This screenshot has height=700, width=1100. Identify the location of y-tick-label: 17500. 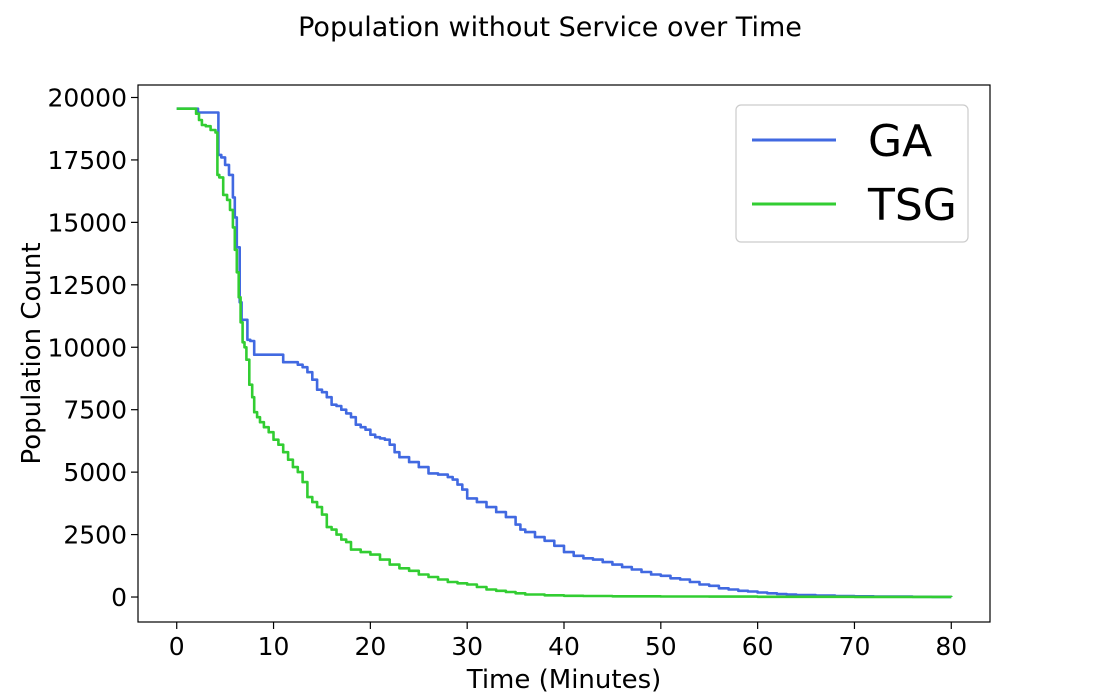
(87, 160).